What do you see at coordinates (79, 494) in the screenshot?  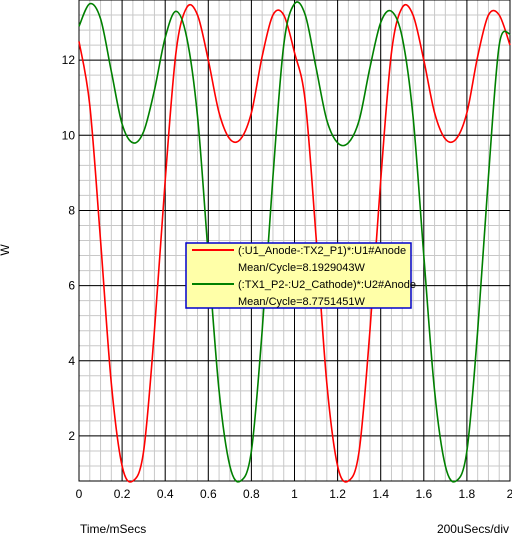 I see `x-tick-label: 0` at bounding box center [79, 494].